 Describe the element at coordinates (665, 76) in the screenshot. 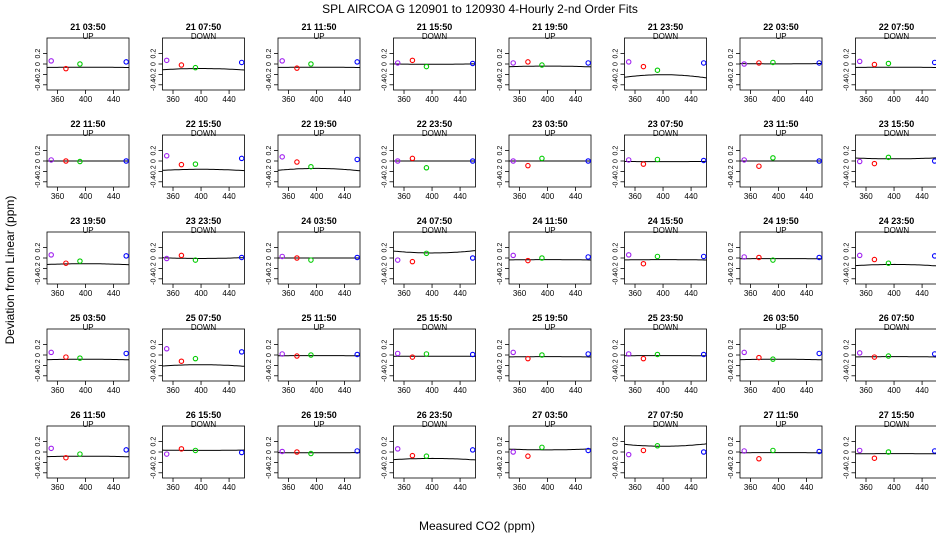

I see `fit-curve` at that location.